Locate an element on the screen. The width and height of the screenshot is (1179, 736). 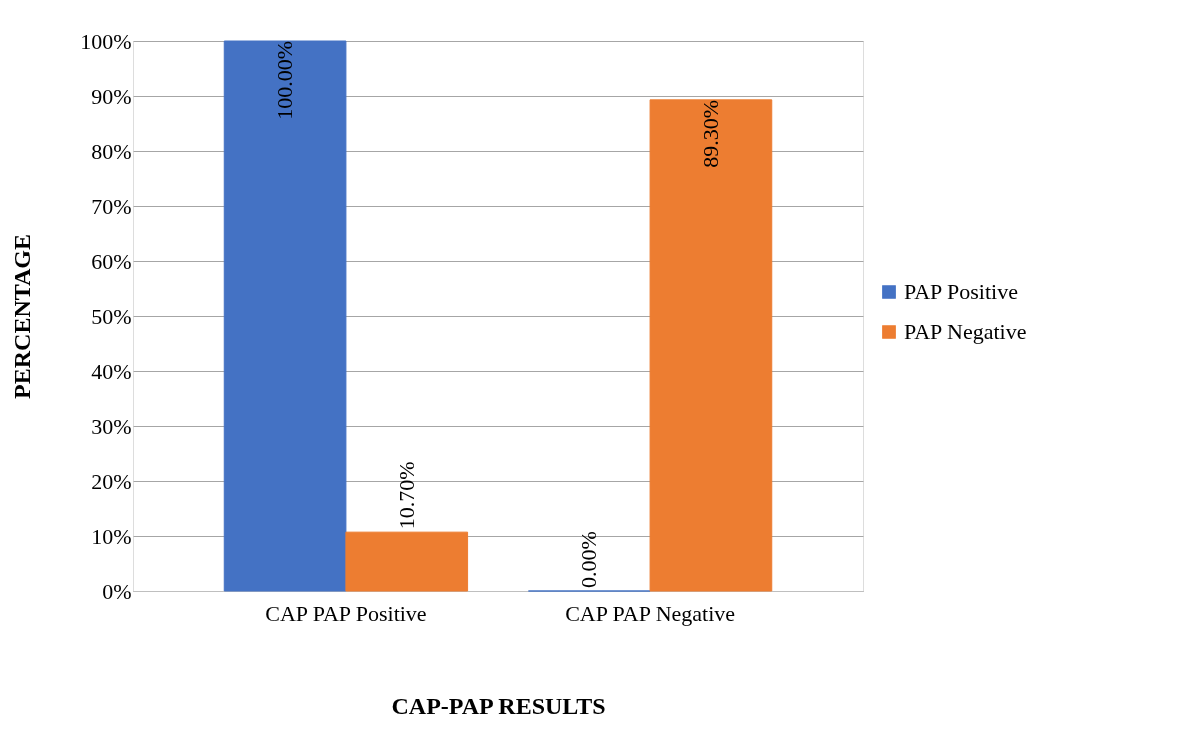
y-tick-label: 10% is located at coordinates (111, 536).